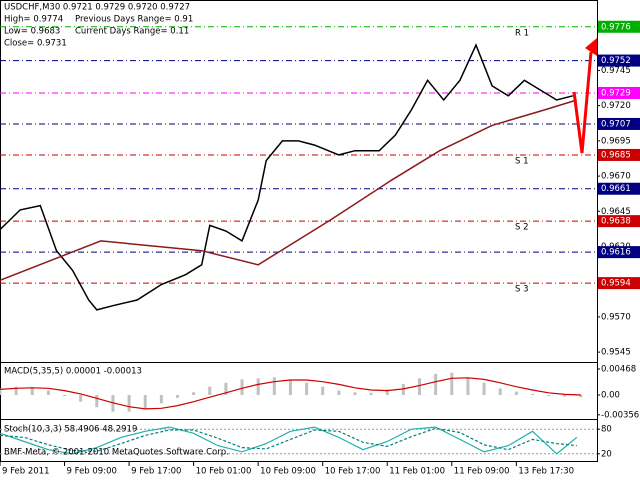  I want to click on level-label: 0.9707, so click(616, 124).